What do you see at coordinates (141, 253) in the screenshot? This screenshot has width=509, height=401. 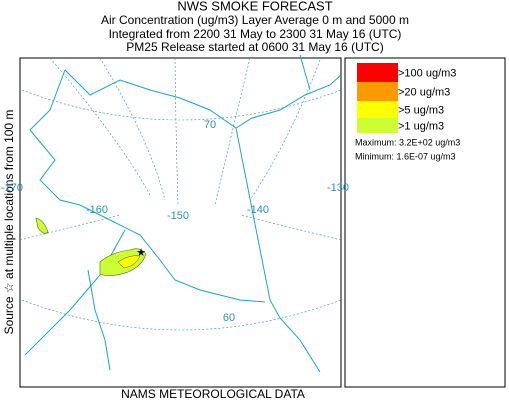 I see `source-star: ★` at bounding box center [141, 253].